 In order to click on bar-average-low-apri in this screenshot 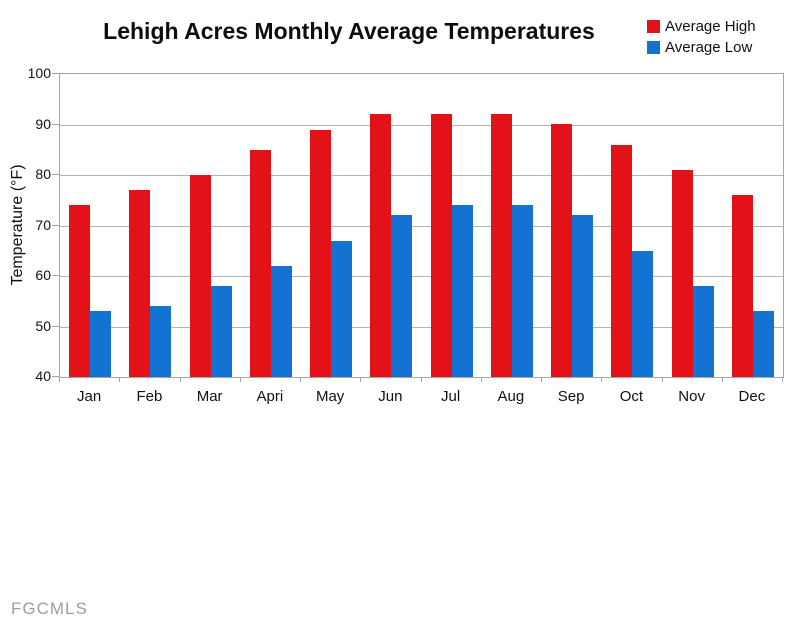, I will do `click(281, 321)`.